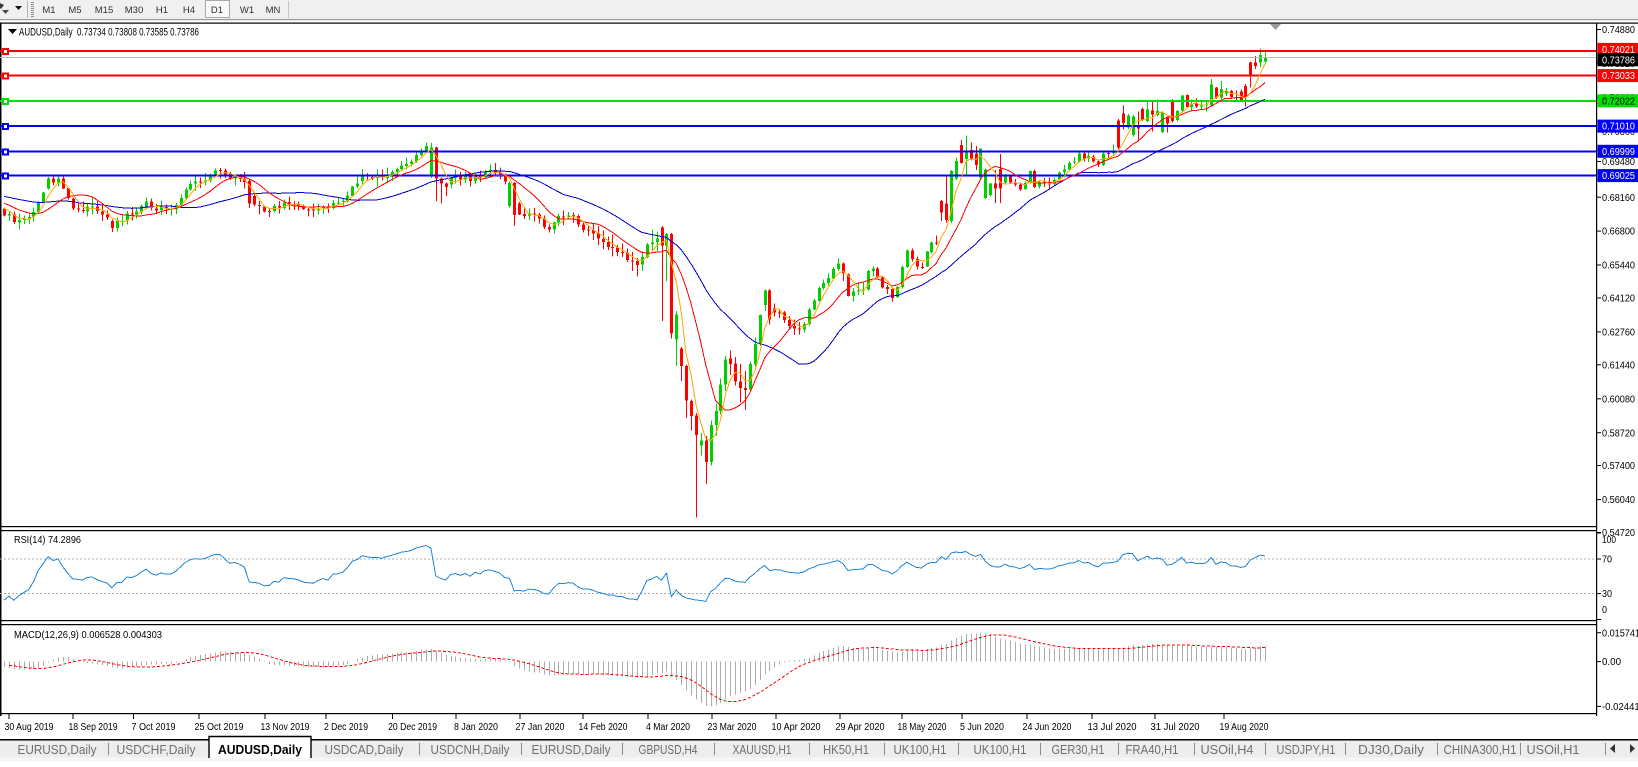  Describe the element at coordinates (1620, 707) in the screenshot. I see `svg-text: -0.024412` at that location.